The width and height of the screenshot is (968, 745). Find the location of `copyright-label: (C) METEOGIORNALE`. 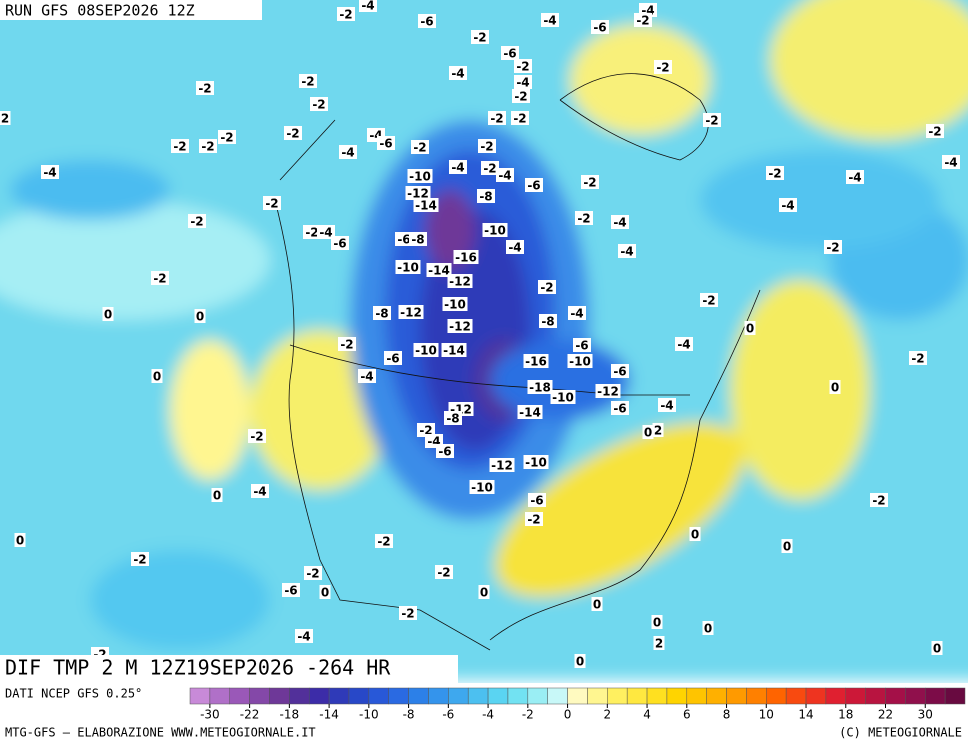

copyright-label: (C) METEOGIORNALE is located at coordinates (900, 733).